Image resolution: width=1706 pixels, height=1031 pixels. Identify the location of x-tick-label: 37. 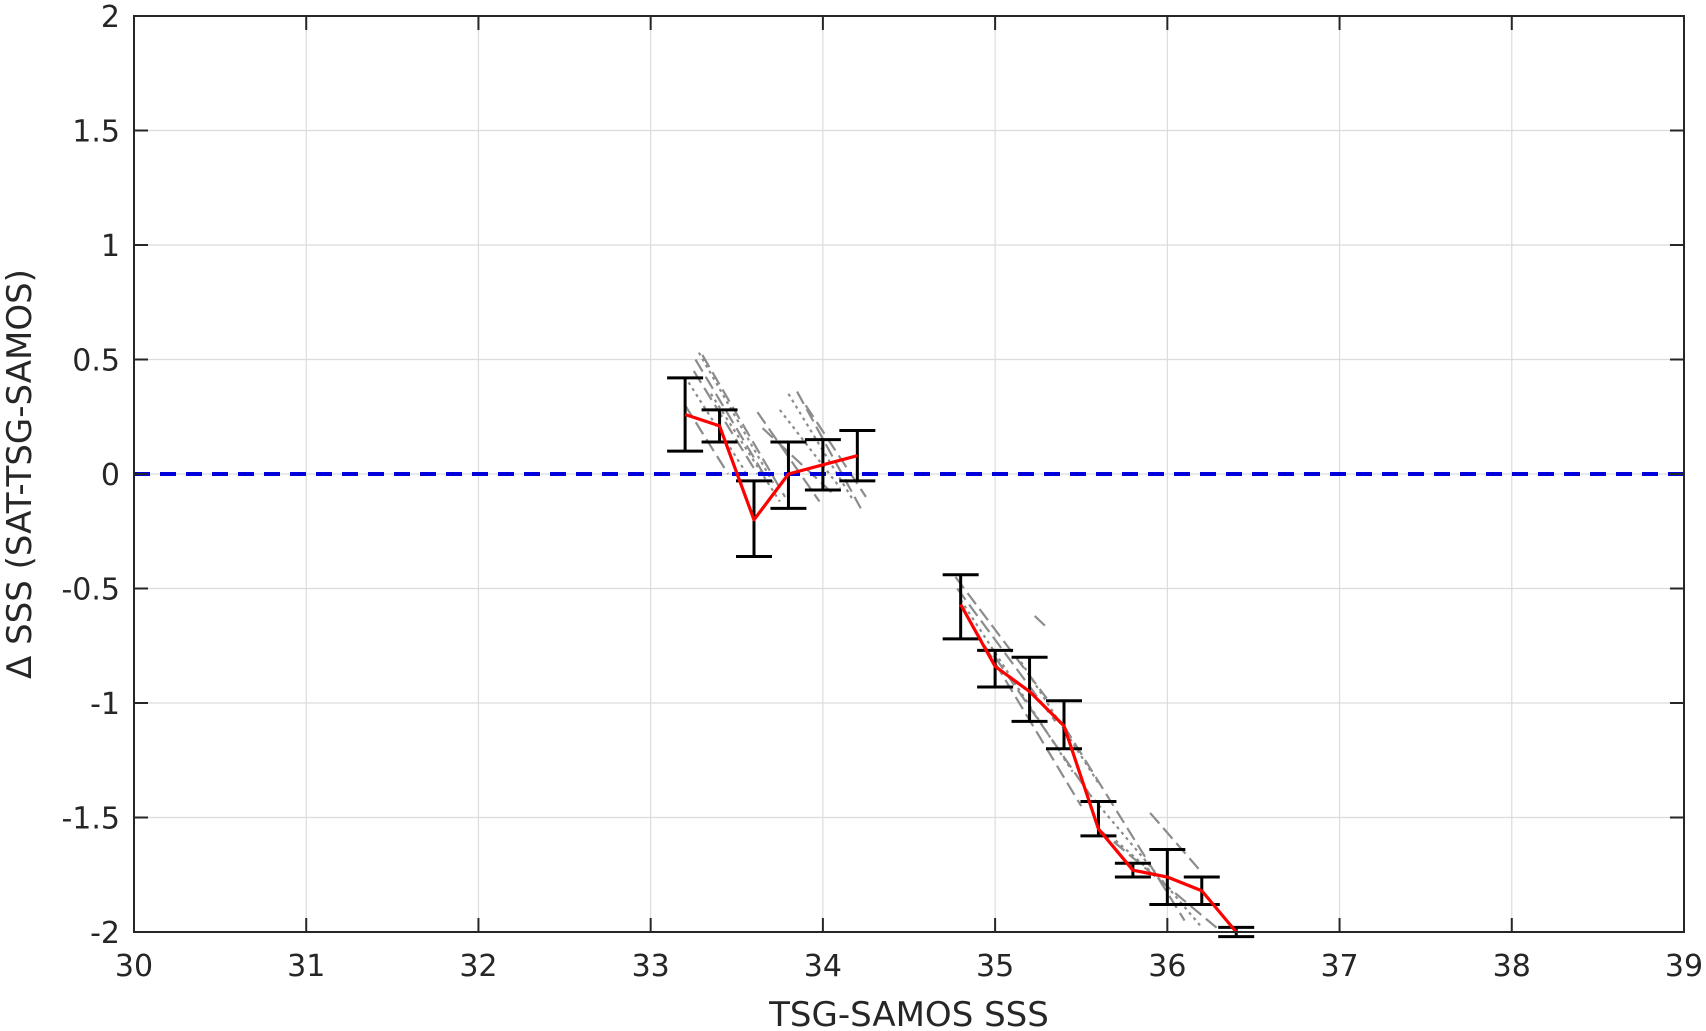
(1339, 966).